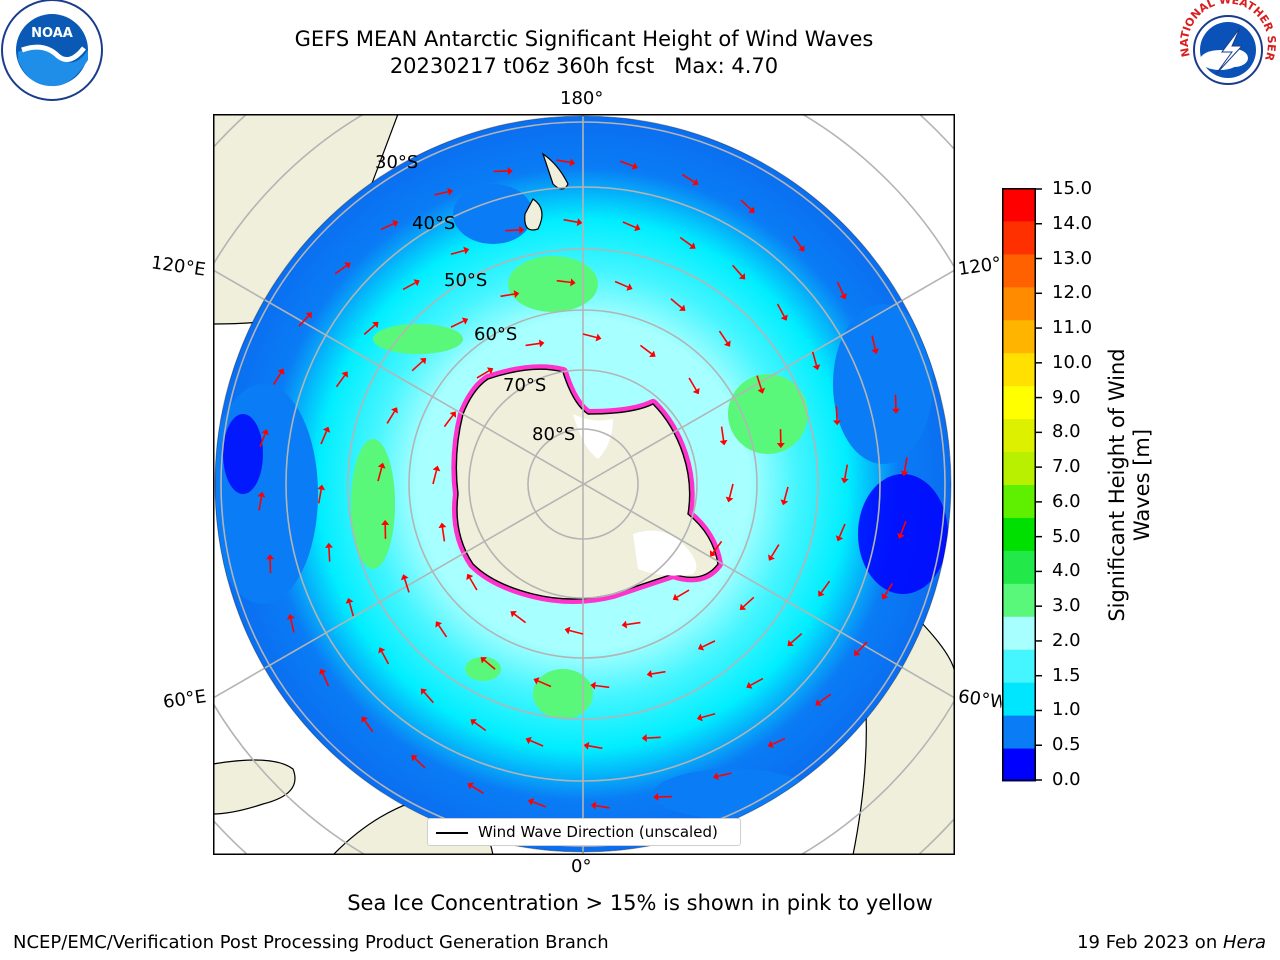 This screenshot has width=1280, height=960. I want to click on footer-host: Hera, so click(1244, 942).